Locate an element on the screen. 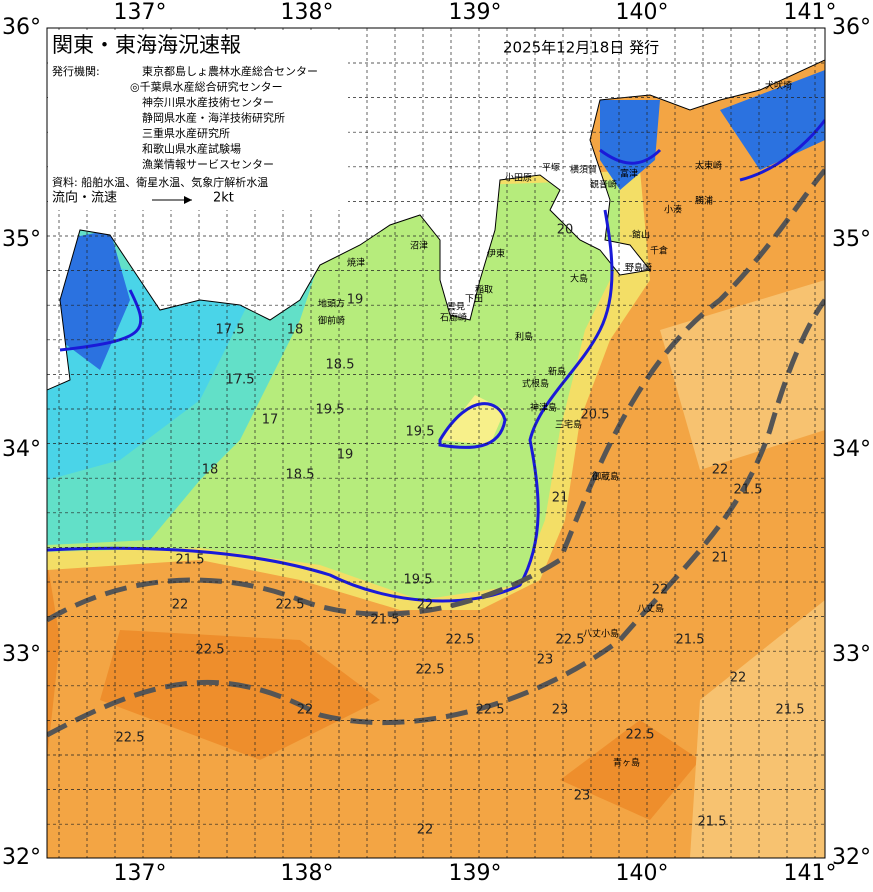 The width and height of the screenshot is (873, 892). contour-label: 19 is located at coordinates (355, 300).